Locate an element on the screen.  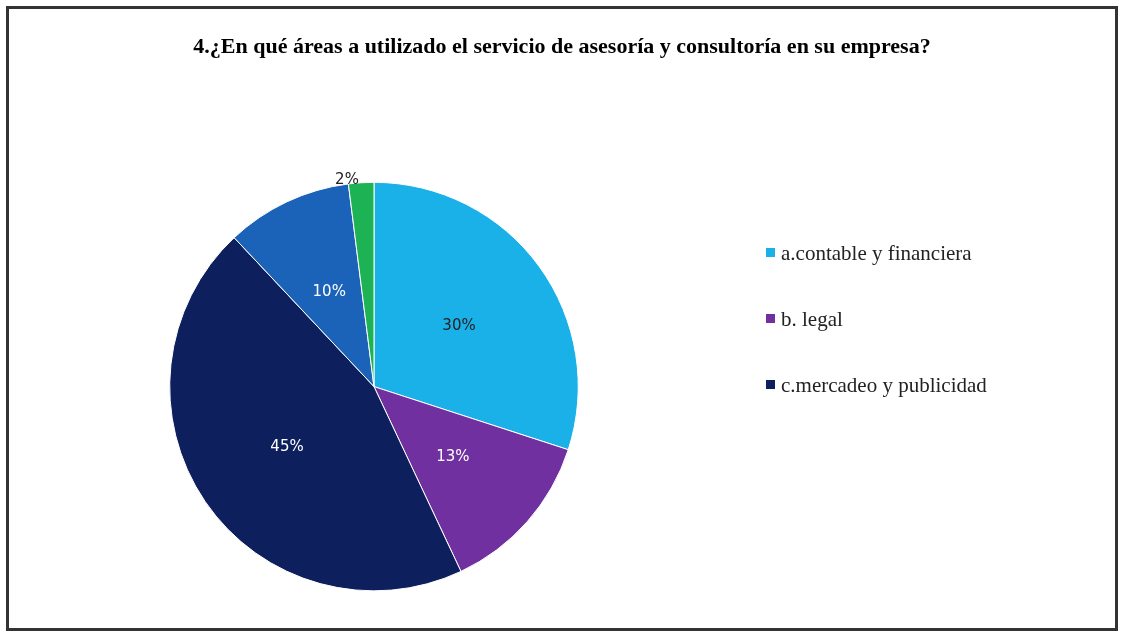
data-label: 30% is located at coordinates (459, 324).